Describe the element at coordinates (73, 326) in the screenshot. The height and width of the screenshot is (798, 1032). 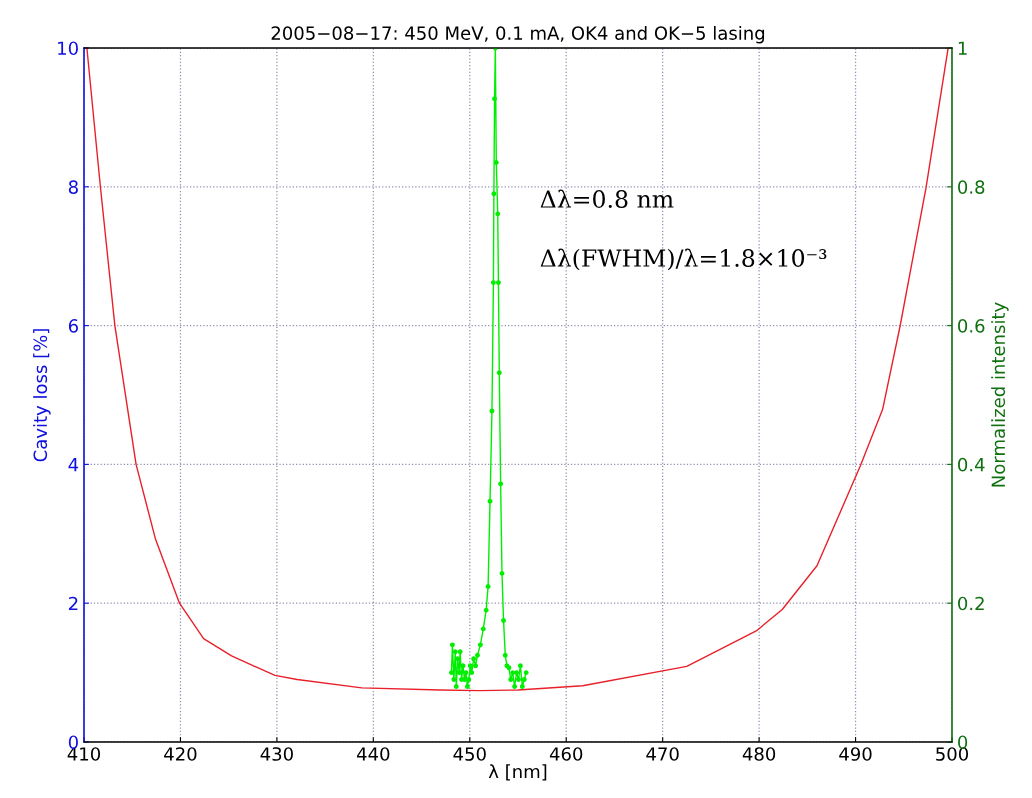
I see `y-tick-label: 6` at that location.